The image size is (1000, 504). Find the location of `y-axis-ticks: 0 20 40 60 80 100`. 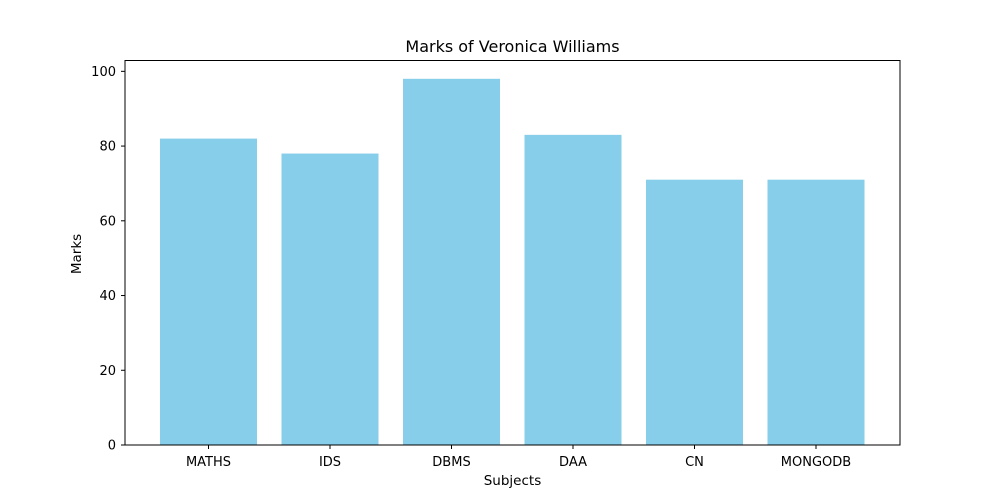

y-axis-ticks: 0 20 40 60 80 100 is located at coordinates (108, 259).